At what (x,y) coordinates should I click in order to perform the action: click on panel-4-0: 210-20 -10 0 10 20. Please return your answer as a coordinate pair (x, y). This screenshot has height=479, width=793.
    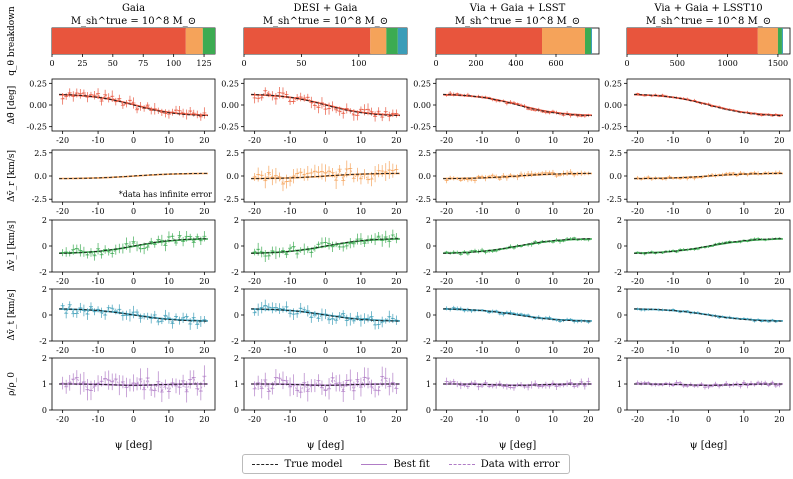
    Looking at the image, I should click on (129, 389).